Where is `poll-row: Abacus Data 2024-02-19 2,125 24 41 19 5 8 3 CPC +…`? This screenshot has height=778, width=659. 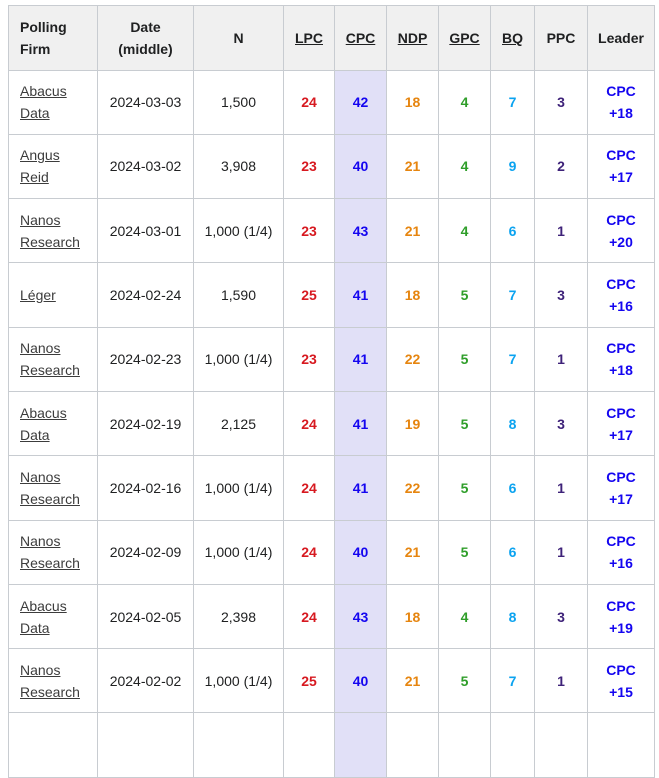 poll-row: Abacus Data 2024-02-19 2,125 24 41 19 5 8 3 CPC +… is located at coordinates (331, 423).